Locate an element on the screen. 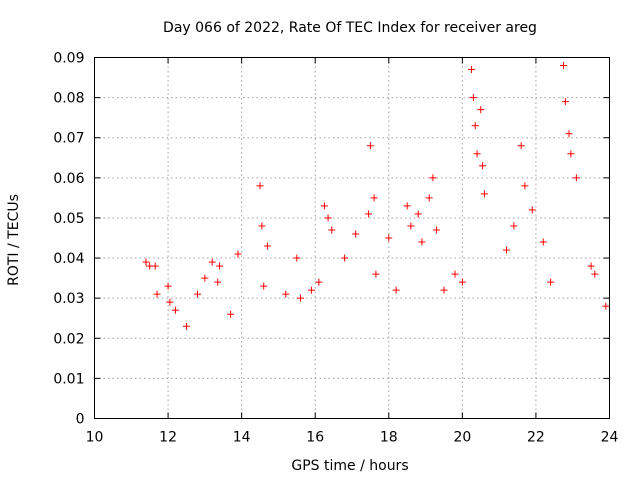 This screenshot has width=640, height=480. y-tick-label: 0.01 is located at coordinates (68, 379).